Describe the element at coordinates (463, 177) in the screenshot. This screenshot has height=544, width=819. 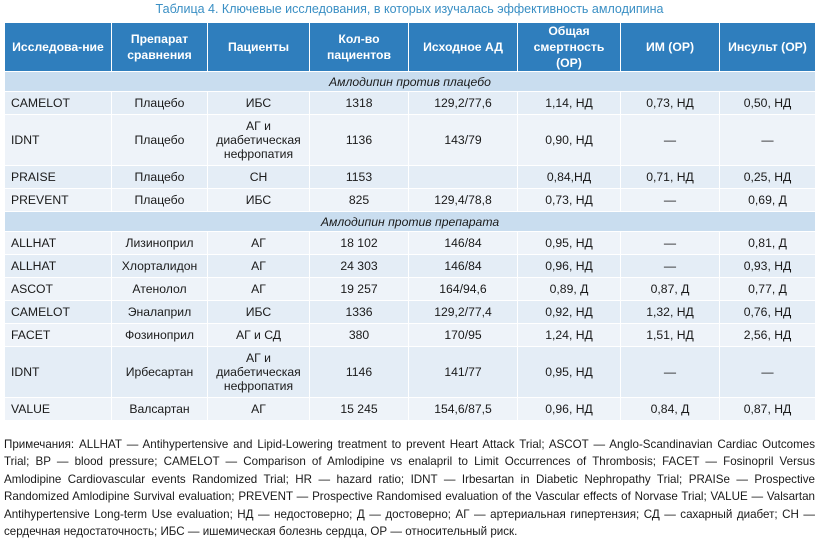
I see `cell-baseline-bp` at that location.